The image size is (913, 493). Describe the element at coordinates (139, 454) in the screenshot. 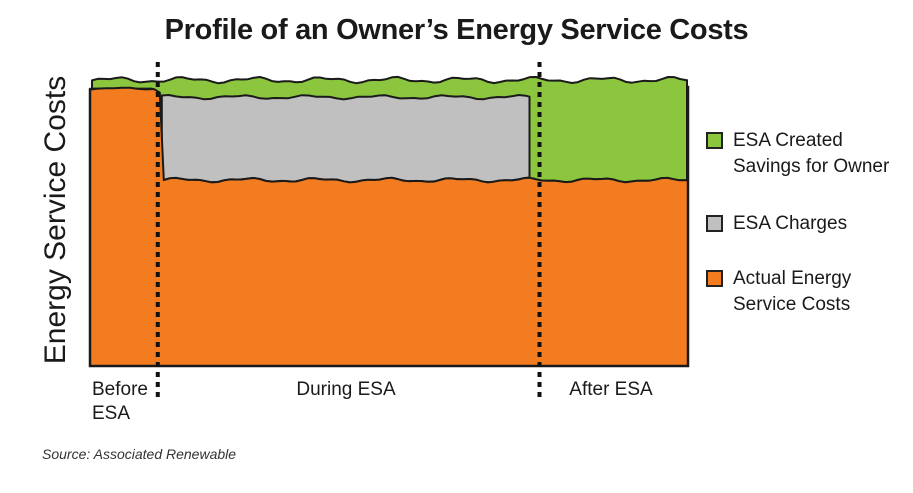

I see `source-note: Source: Associated Renewable` at that location.